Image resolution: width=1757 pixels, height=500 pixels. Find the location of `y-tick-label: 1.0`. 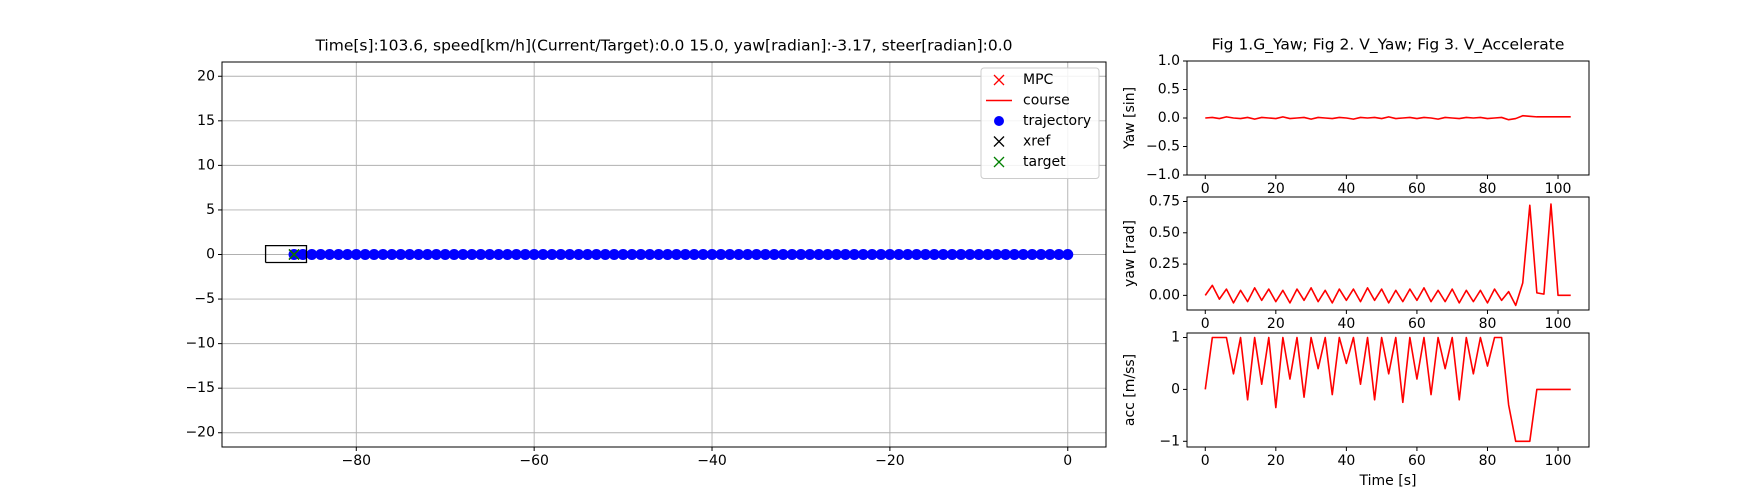

y-tick-label: 1.0 is located at coordinates (1169, 61).